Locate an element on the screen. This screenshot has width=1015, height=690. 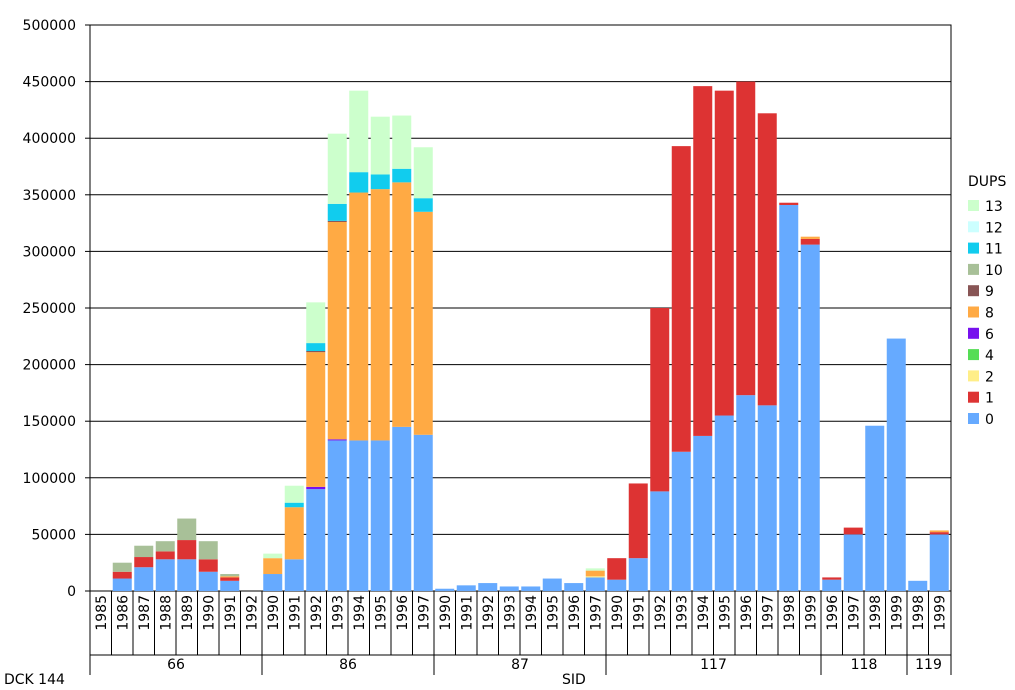
group-label-sid-87: 87 is located at coordinates (520, 665).